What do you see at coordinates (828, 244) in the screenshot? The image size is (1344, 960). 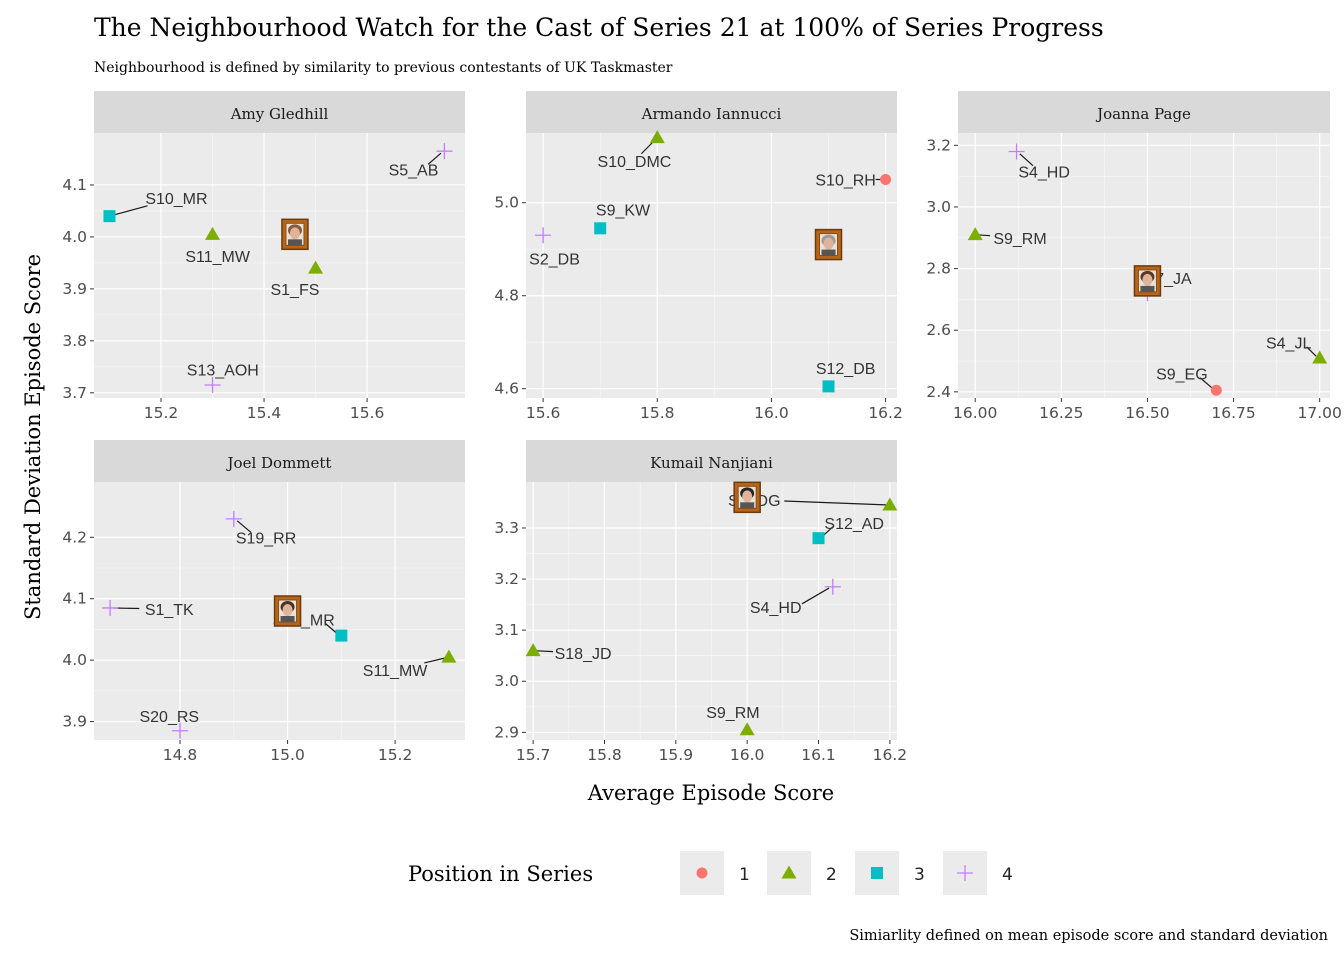 I see `contestant-portrait-icon` at bounding box center [828, 244].